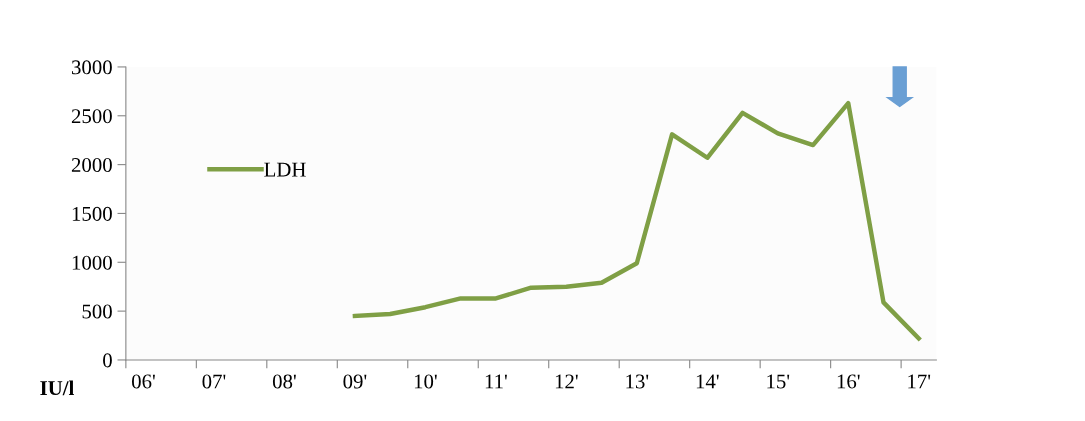  What do you see at coordinates (778, 381) in the screenshot?
I see `x-tick-label: 15'` at bounding box center [778, 381].